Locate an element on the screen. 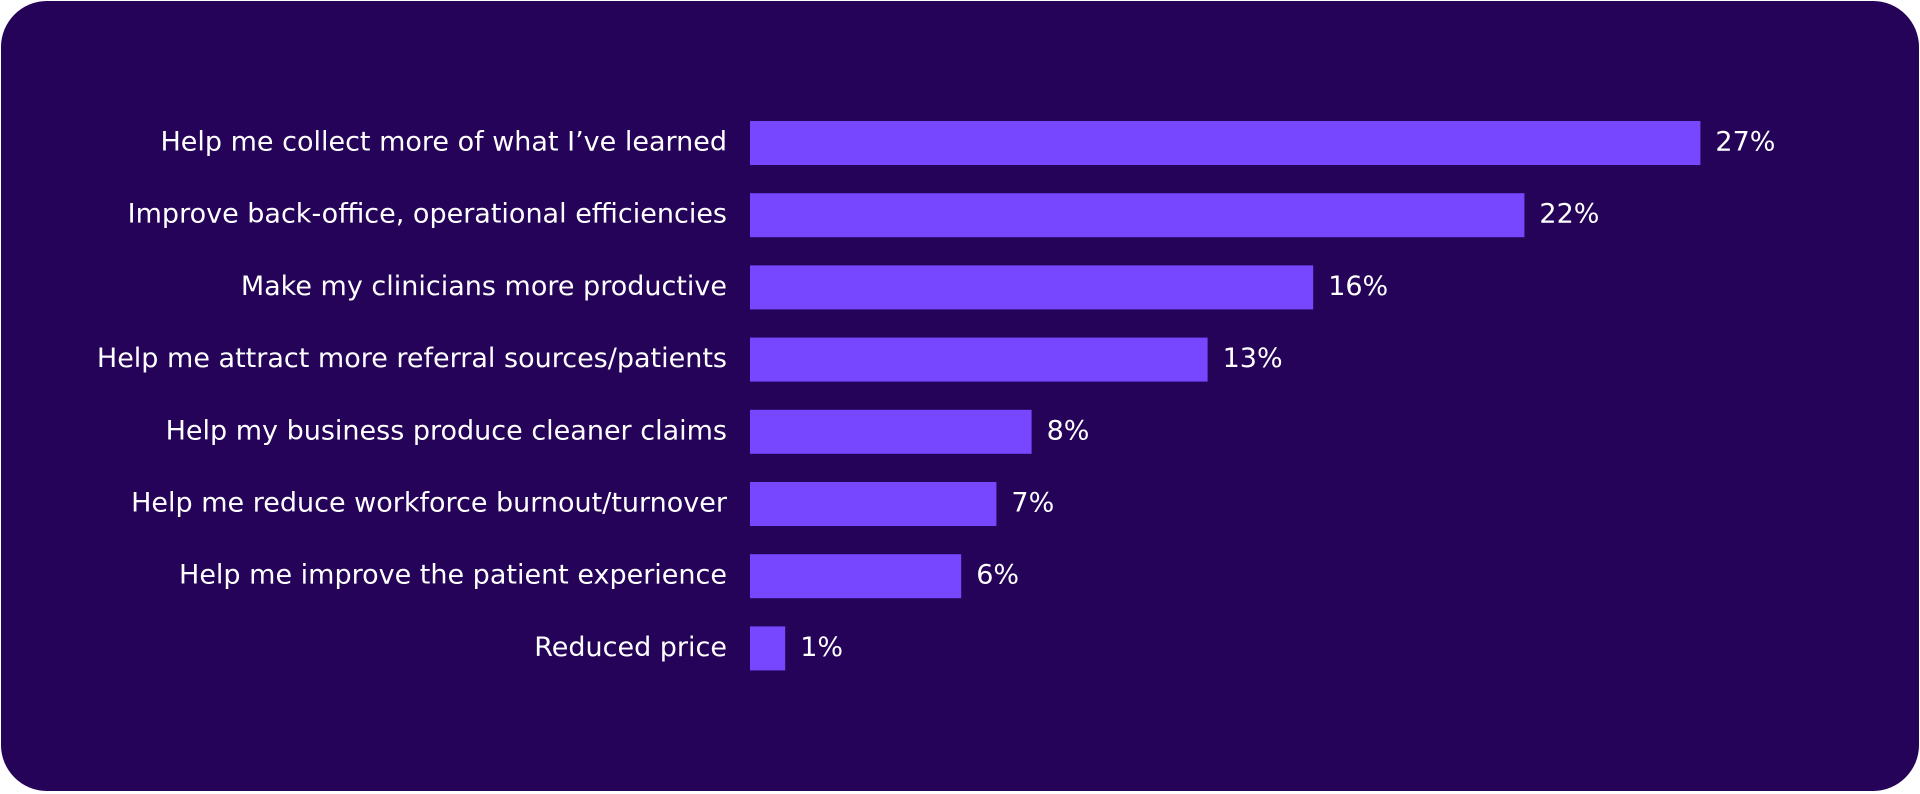 This screenshot has width=1920, height=794. value-label: 13% is located at coordinates (1253, 358).